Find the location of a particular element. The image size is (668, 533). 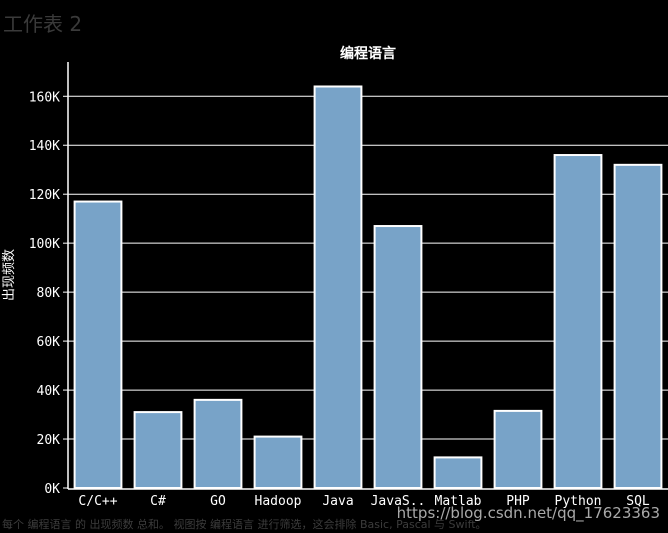

bar-php is located at coordinates (518, 449).